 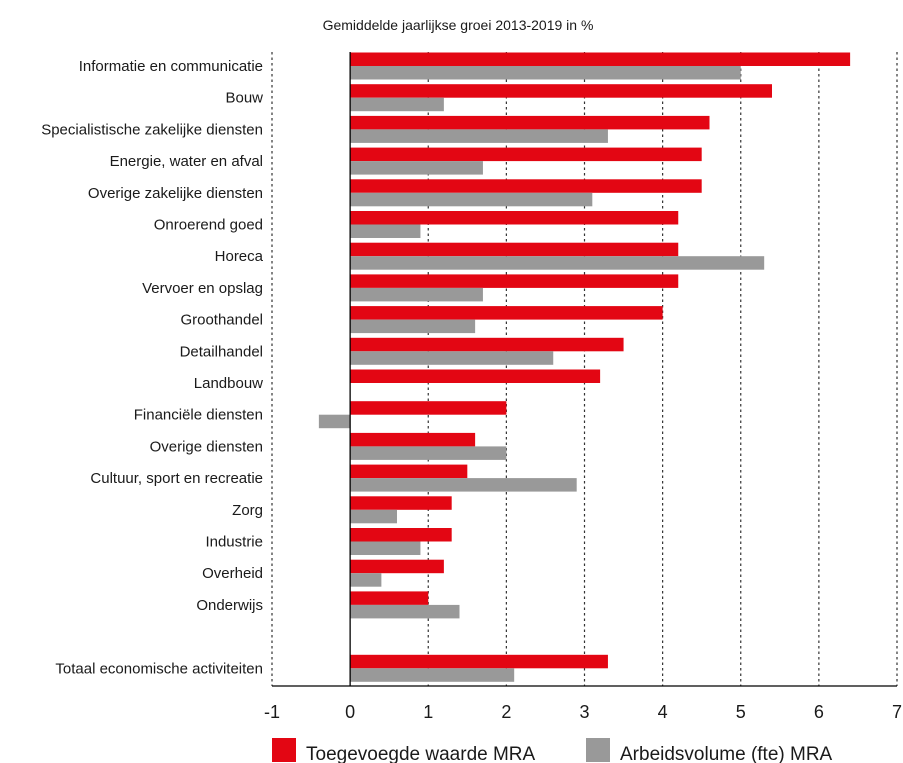 I want to click on x-tick-label: 2, so click(x=506, y=712).